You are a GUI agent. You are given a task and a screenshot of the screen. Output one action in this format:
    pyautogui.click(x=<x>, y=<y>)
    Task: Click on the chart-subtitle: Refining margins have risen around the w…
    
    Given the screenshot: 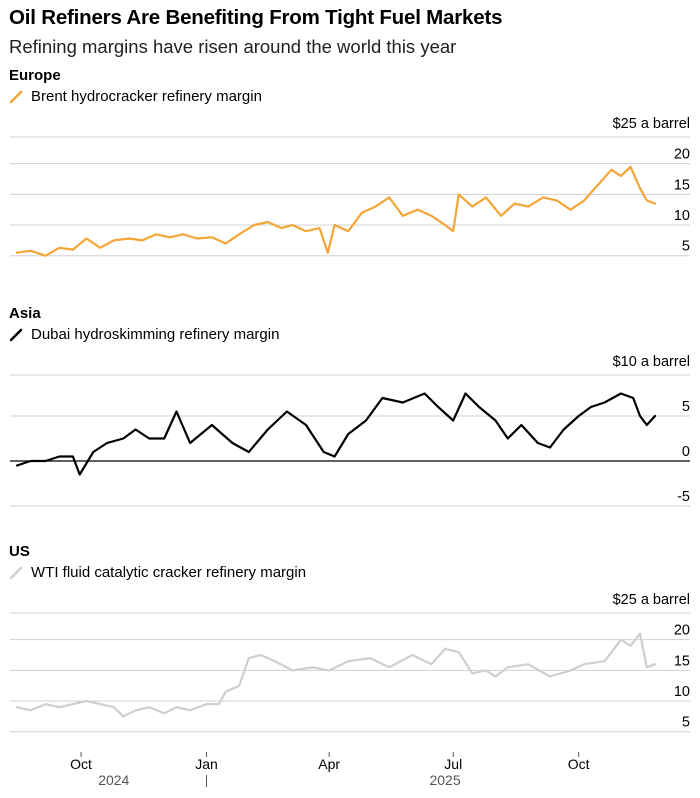 What is the action you would take?
    pyautogui.click(x=233, y=46)
    